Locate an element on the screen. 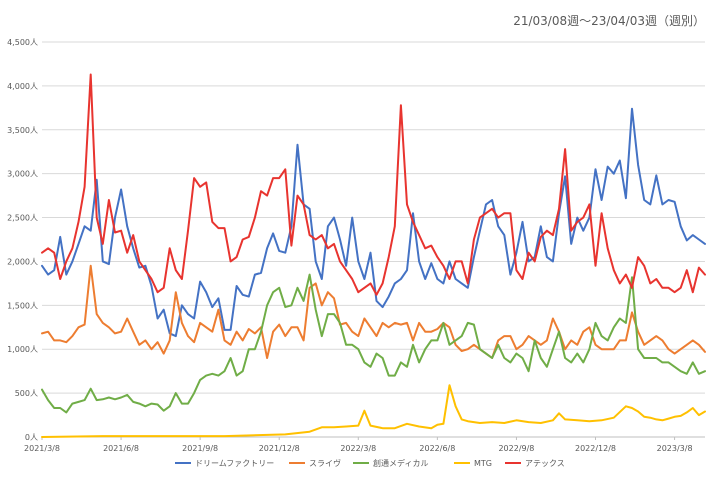 This screenshot has width=715, height=477. legend-label: スライヴ is located at coordinates (325, 463).